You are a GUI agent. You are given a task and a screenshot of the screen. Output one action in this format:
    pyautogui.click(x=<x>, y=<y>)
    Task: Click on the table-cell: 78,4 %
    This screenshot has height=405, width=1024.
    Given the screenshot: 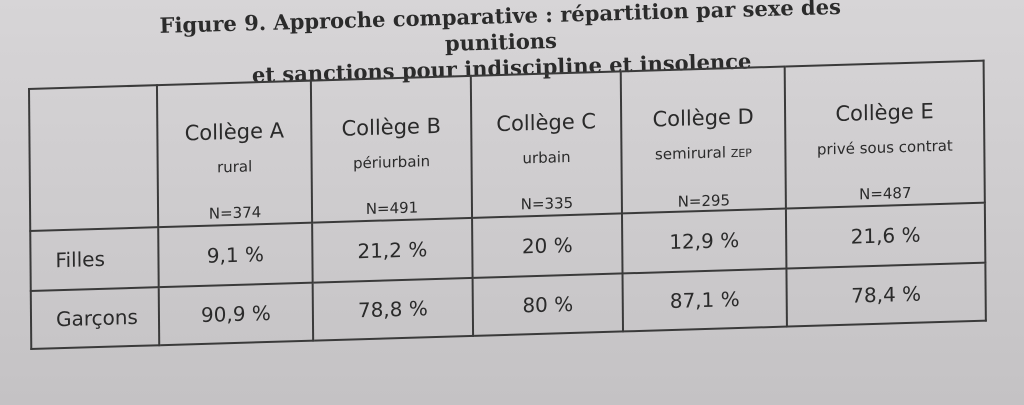 What is the action you would take?
    pyautogui.click(x=886, y=294)
    